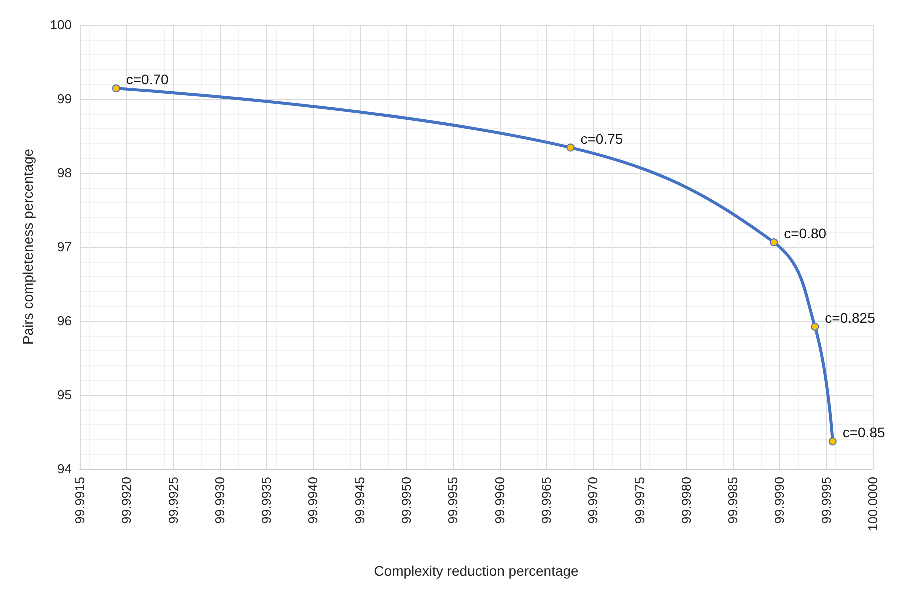 This screenshot has width=901, height=594. I want to click on x-tick-label: 99.9920, so click(126, 500).